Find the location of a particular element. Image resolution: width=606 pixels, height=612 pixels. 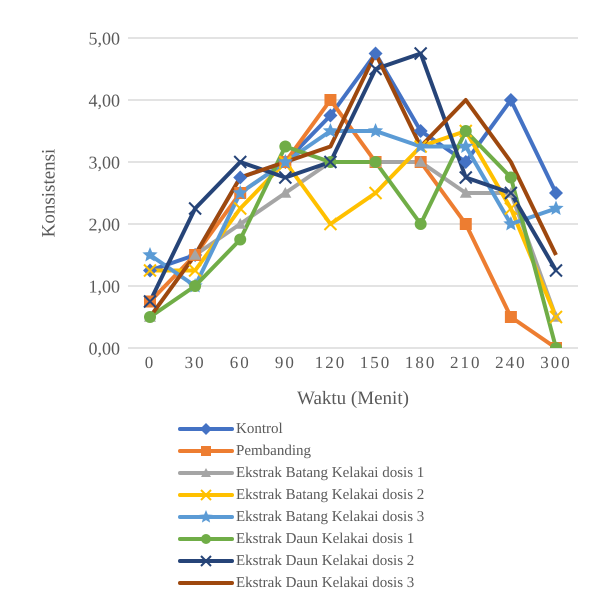

legend-label: Ekstrak Daun Kelakai dosis 3 is located at coordinates (325, 583).